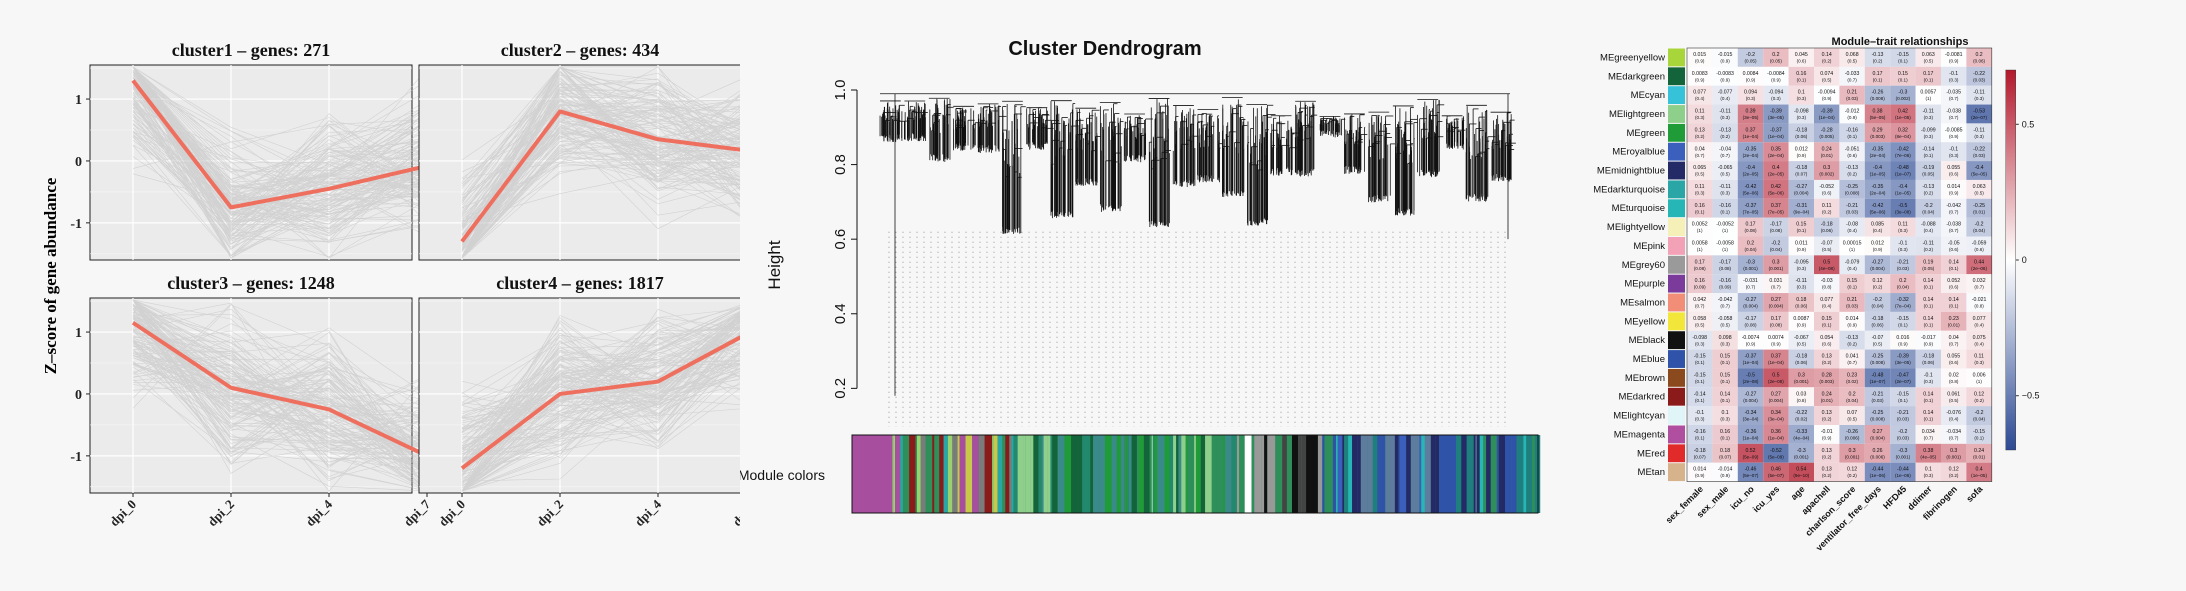  I want to click on cell-correlation: -0.042, so click(1953, 206).